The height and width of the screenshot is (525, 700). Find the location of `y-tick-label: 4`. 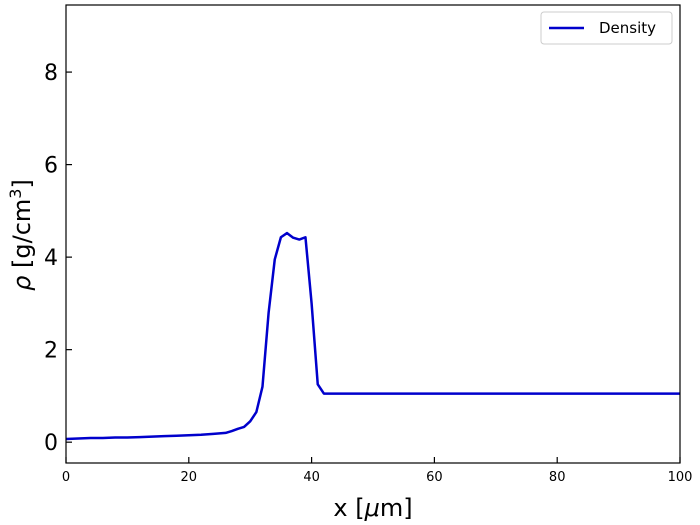

y-tick-label: 4 is located at coordinates (51, 258).